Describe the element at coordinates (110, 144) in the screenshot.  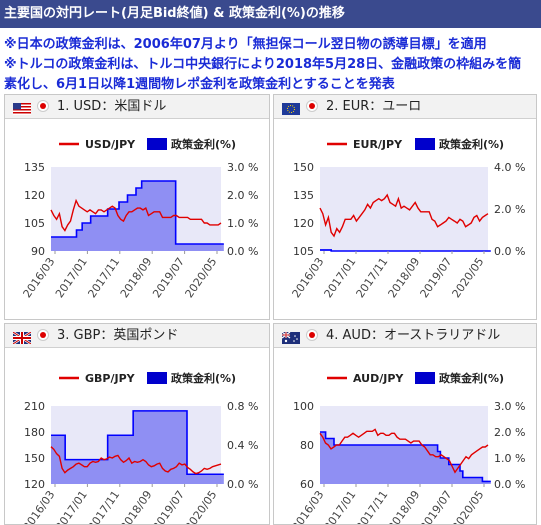
I see `legend-rate-label: USD/JPY` at that location.